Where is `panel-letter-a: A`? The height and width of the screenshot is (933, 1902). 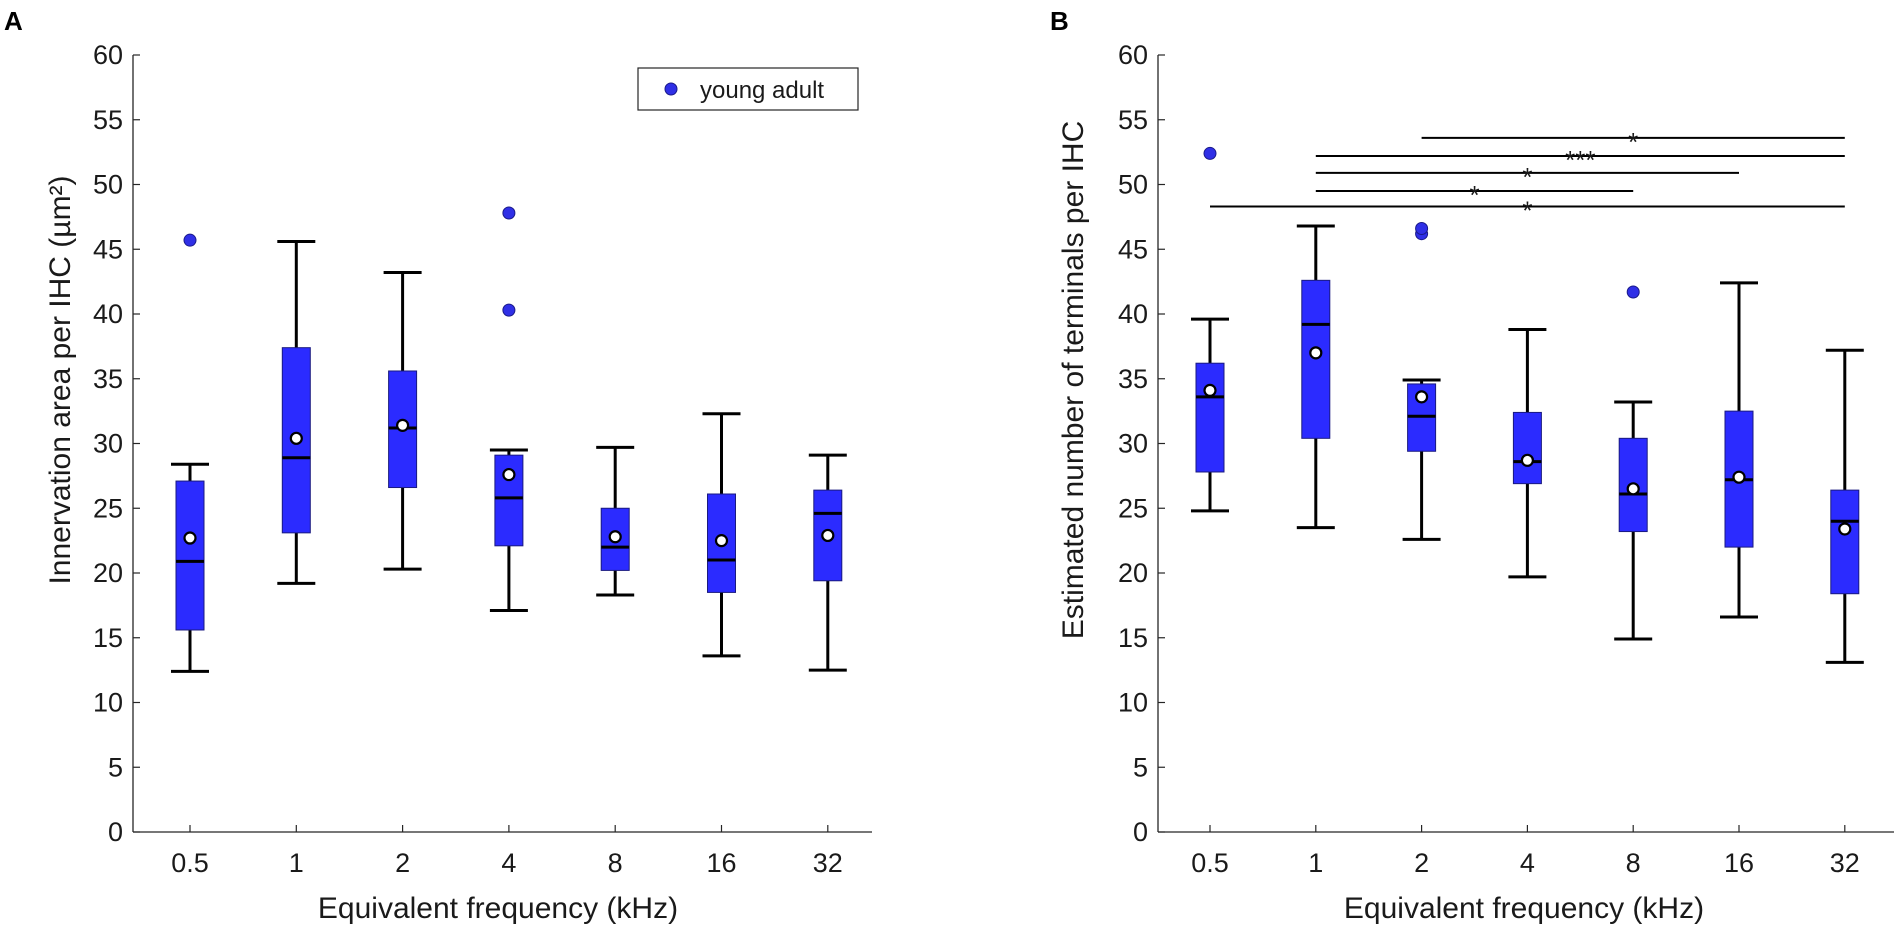 panel-letter-a: A is located at coordinates (13, 21).